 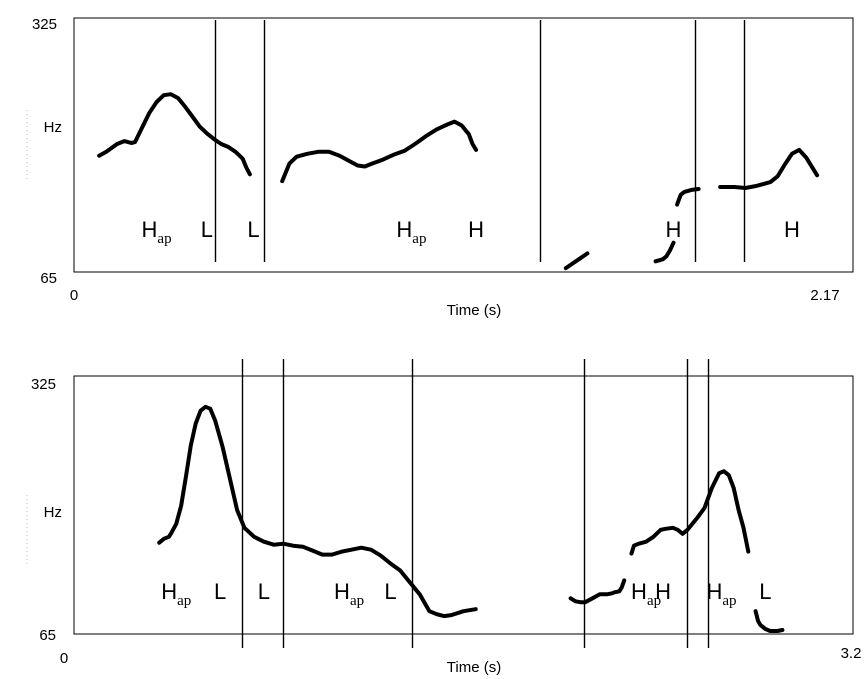 What do you see at coordinates (851, 653) in the screenshot?
I see `x-tick-label: 3.2` at bounding box center [851, 653].